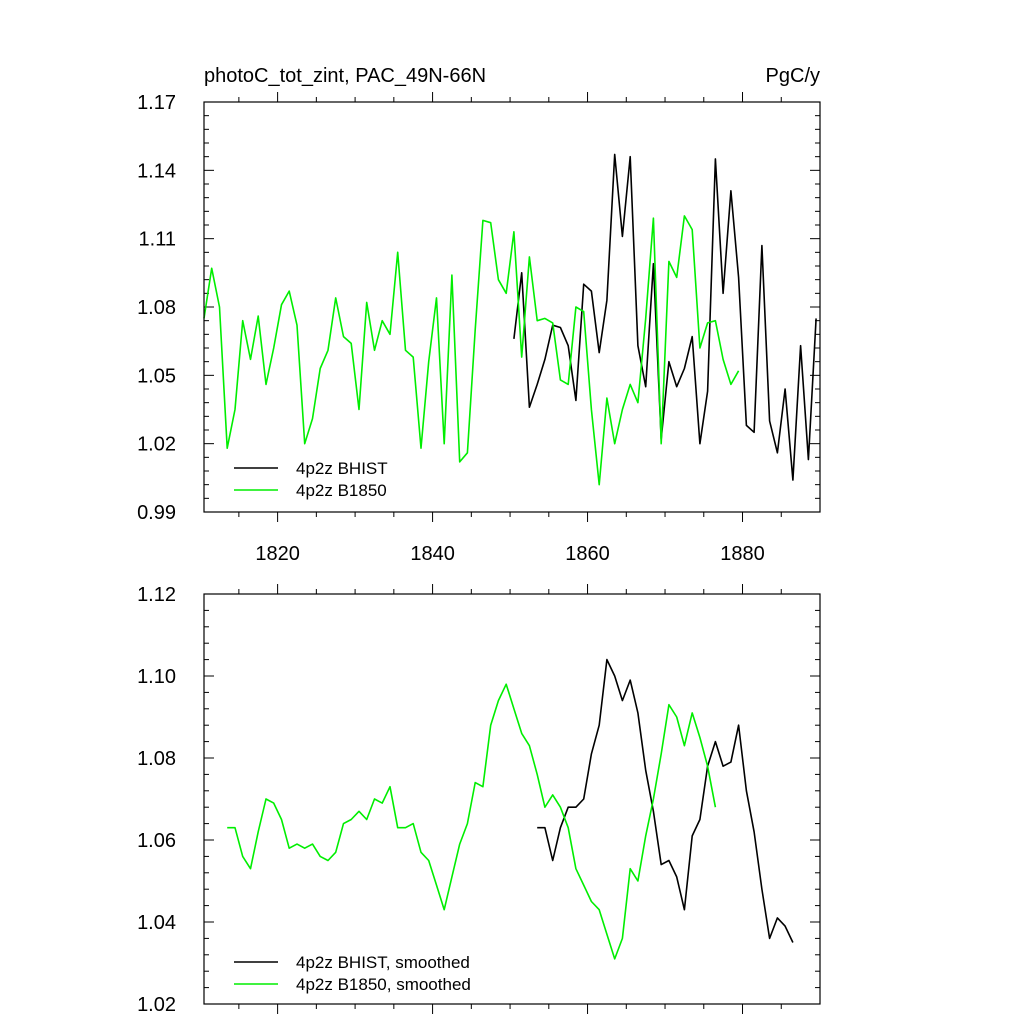  I want to click on units-label: PgC/y, so click(793, 76).